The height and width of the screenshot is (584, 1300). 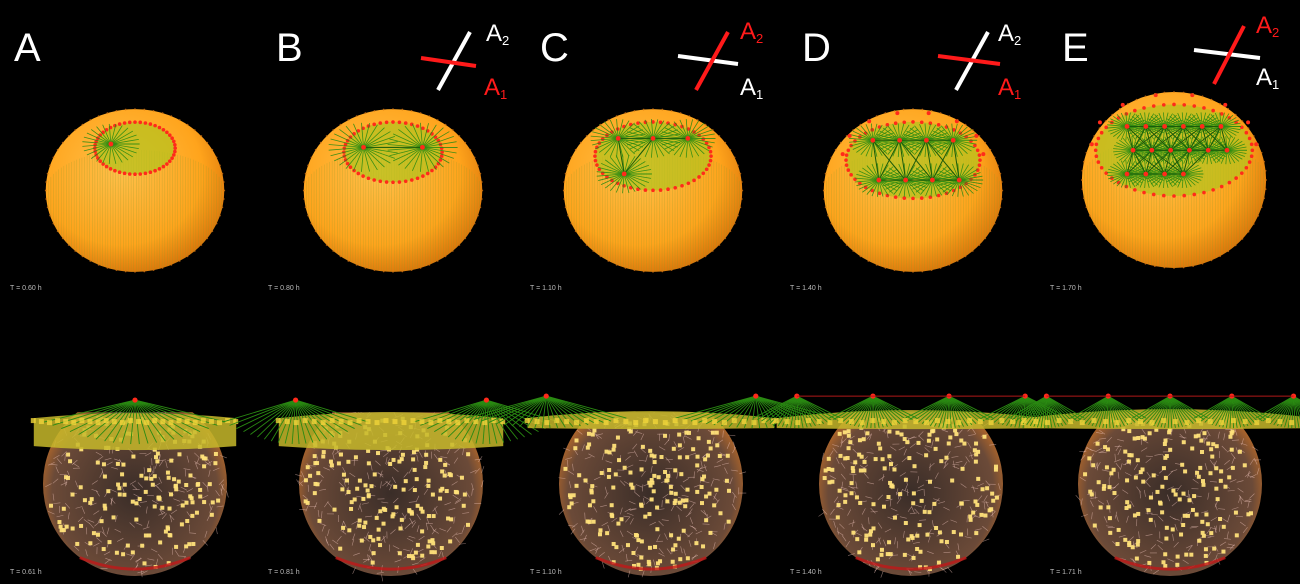 What do you see at coordinates (806, 288) in the screenshot?
I see `timestamp-top: T = 1.40 h` at bounding box center [806, 288].